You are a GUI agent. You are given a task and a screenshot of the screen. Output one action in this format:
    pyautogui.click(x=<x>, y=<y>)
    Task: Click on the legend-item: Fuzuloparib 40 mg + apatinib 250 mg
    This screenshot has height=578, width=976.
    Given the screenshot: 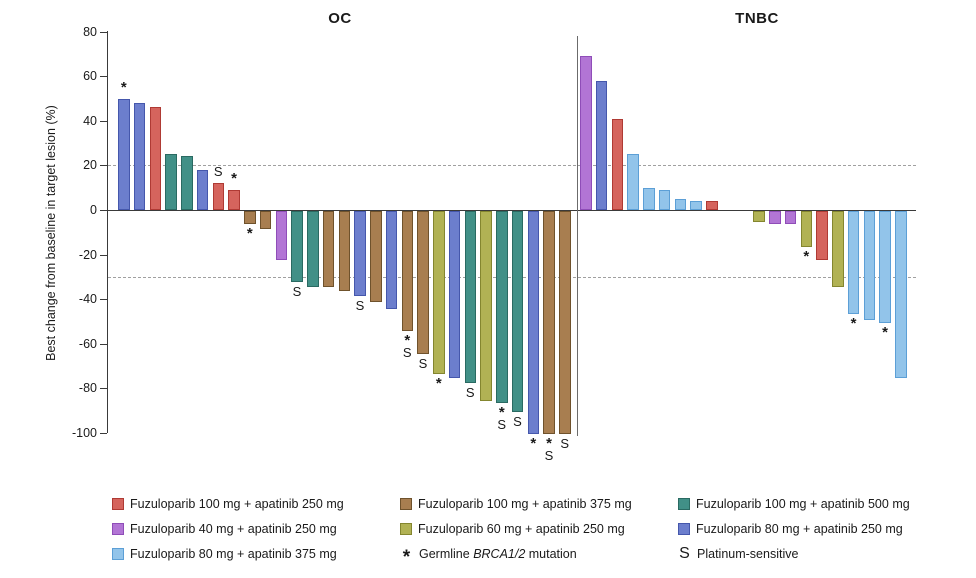 What is the action you would take?
    pyautogui.click(x=224, y=528)
    